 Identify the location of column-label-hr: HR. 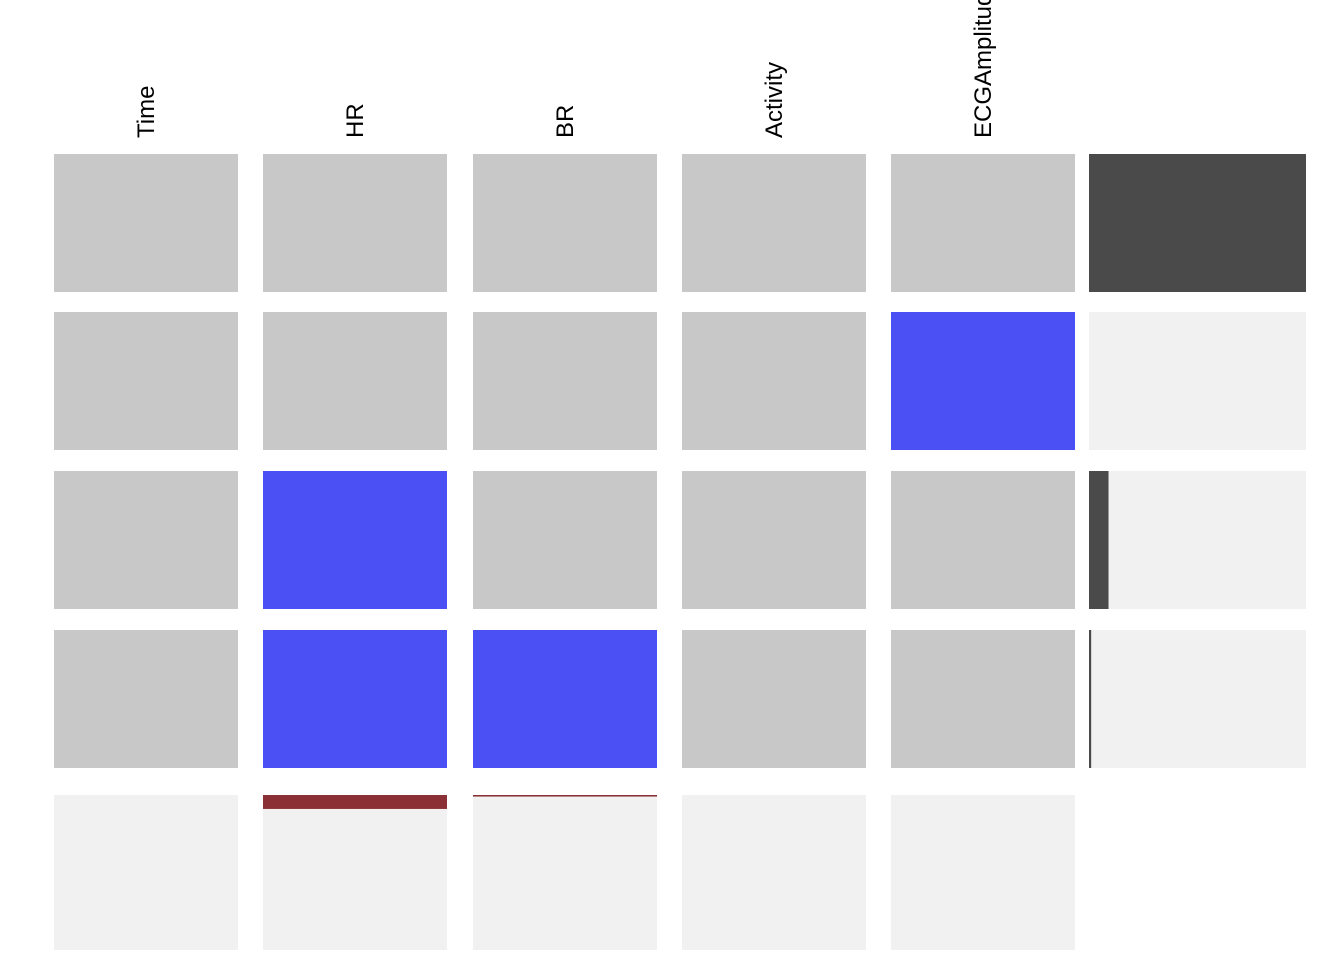
(355, 120).